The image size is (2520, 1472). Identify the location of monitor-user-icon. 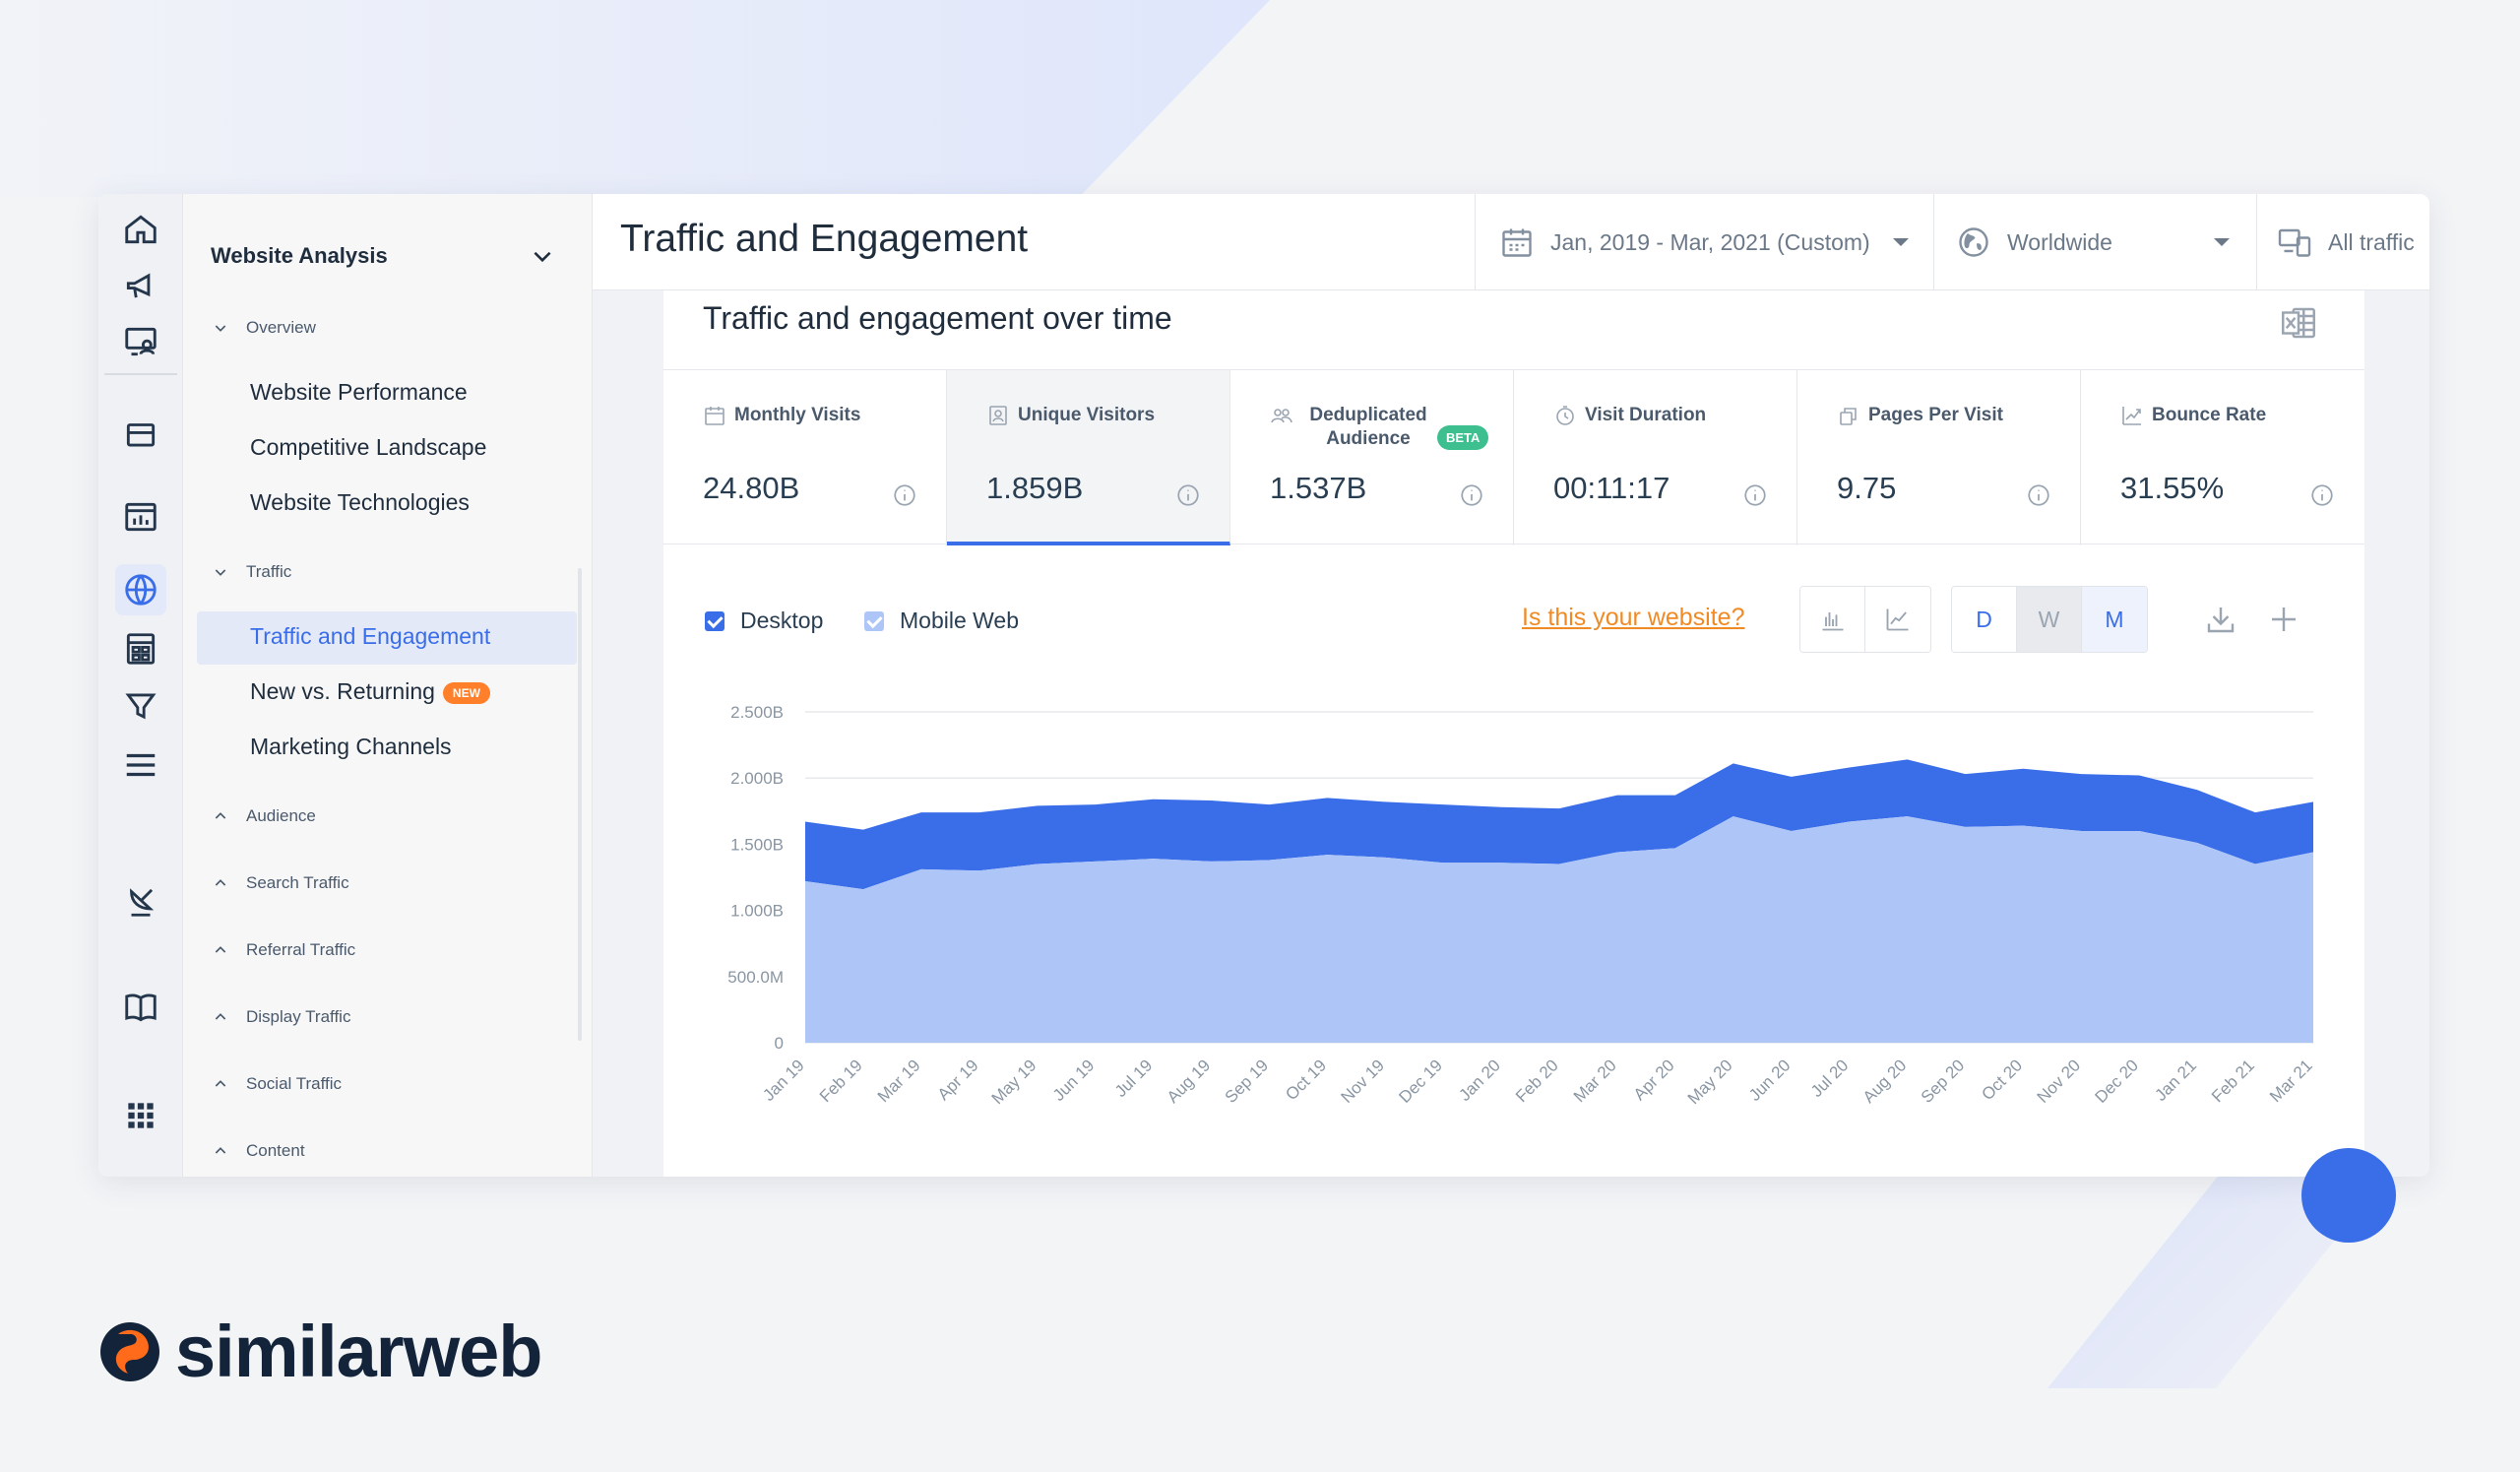
(140, 341).